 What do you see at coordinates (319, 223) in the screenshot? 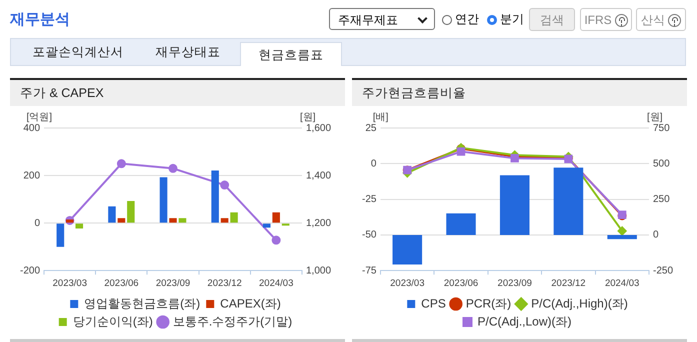
I see `y2-tick-label: 1,200` at bounding box center [319, 223].